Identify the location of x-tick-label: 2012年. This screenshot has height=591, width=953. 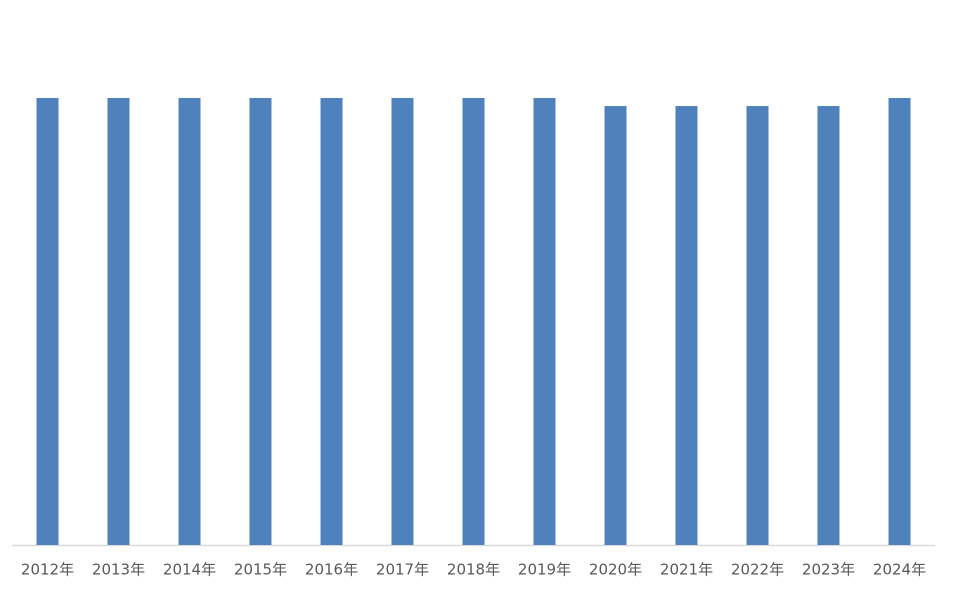
(47, 570).